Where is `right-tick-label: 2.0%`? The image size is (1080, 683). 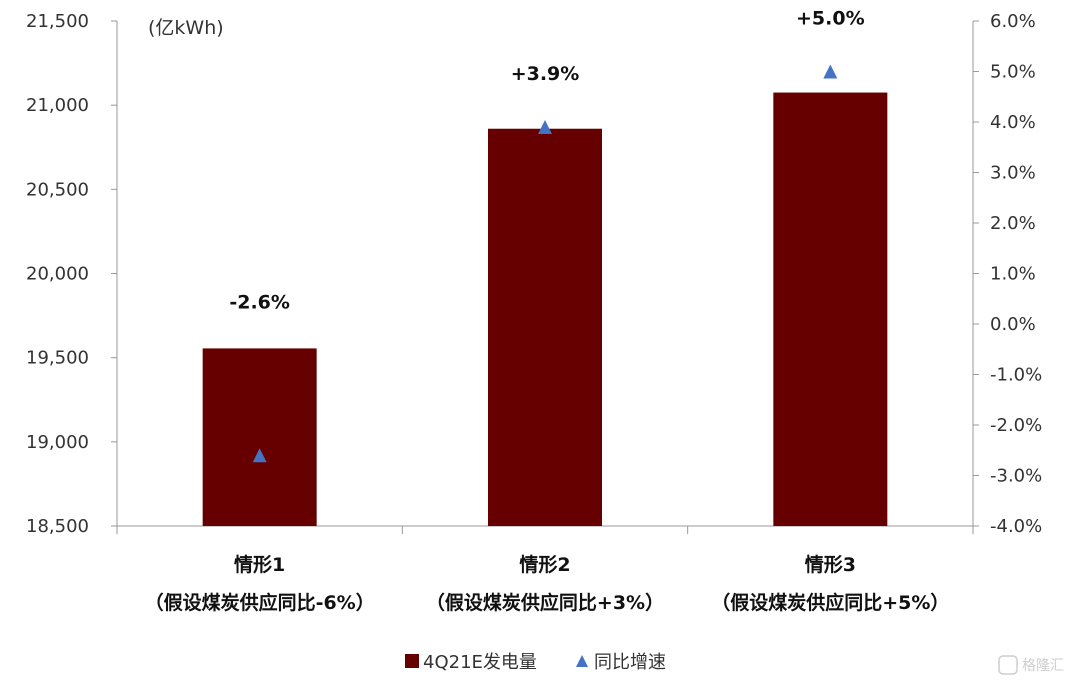 right-tick-label: 2.0% is located at coordinates (1013, 223).